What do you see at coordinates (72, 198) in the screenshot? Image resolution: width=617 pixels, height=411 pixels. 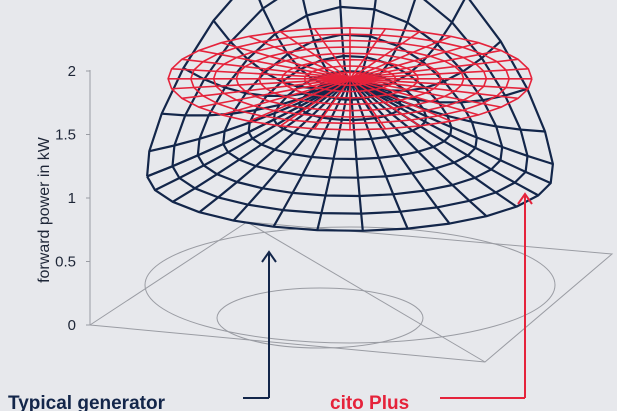 I see `y-tick-label: 1` at bounding box center [72, 198].